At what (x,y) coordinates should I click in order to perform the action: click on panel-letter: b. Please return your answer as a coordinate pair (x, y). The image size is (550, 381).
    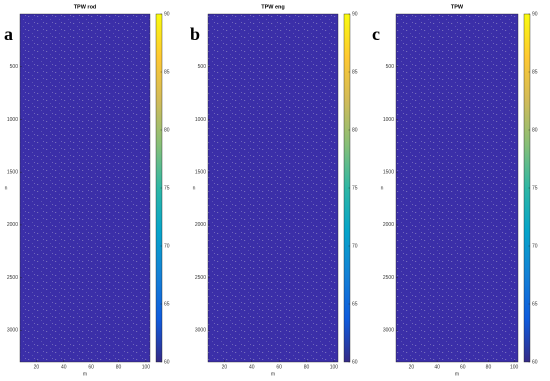
    Looking at the image, I should click on (195, 34).